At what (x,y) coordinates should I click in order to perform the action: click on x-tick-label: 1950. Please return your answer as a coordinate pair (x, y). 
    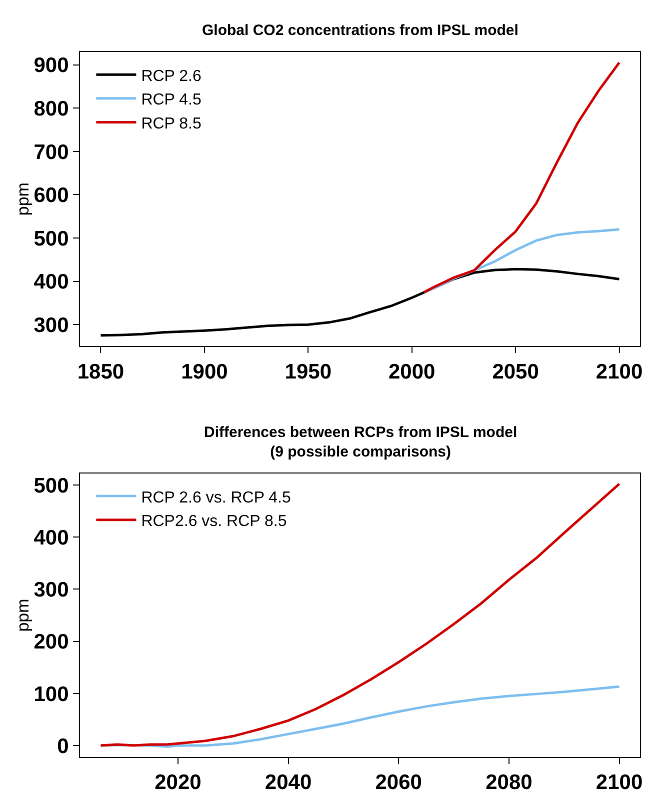
    Looking at the image, I should click on (308, 372).